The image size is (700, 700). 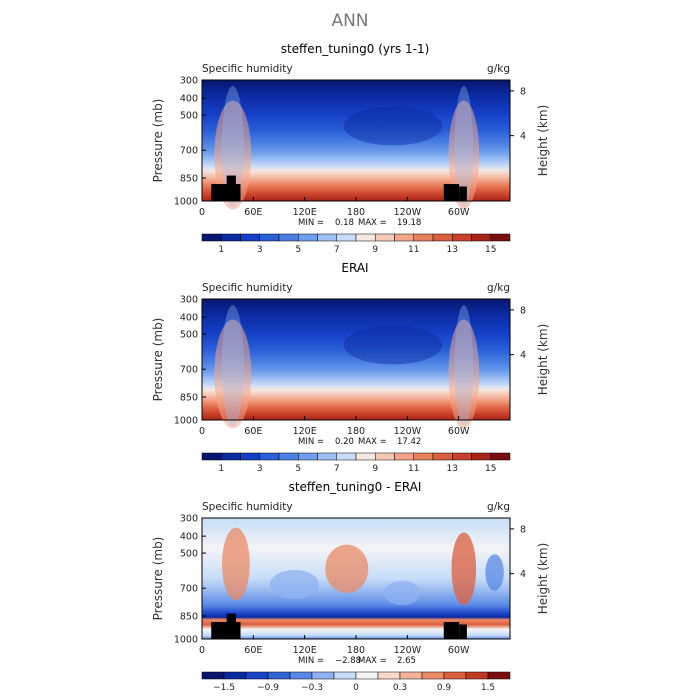 I want to click on panel-title: steffen_tuning0 (yrs 1-1), so click(x=355, y=49).